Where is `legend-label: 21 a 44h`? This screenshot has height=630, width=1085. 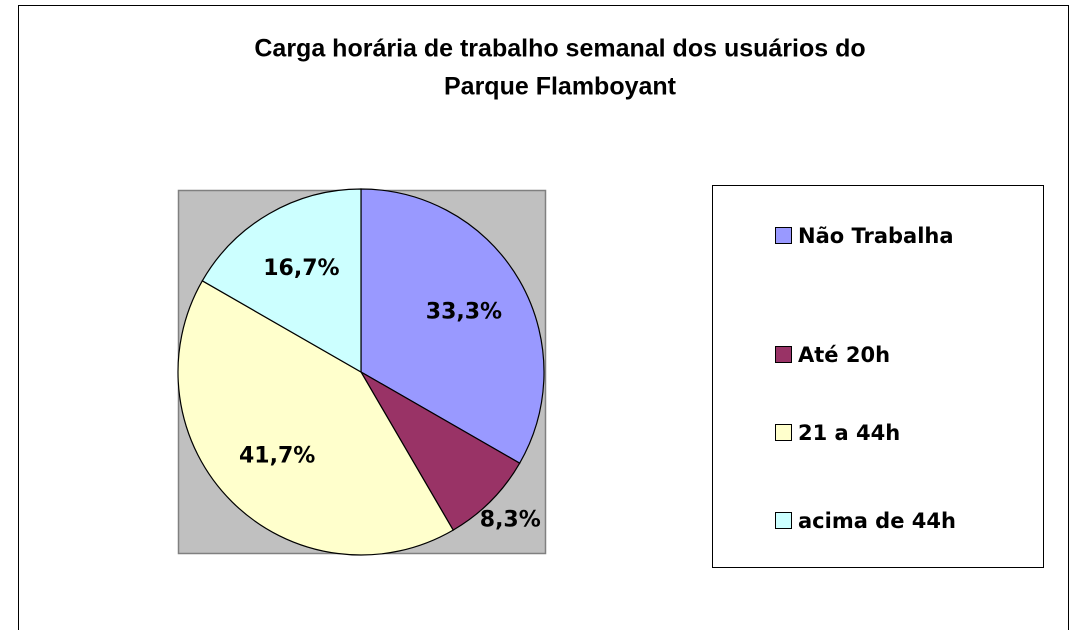 legend-label: 21 a 44h is located at coordinates (849, 433).